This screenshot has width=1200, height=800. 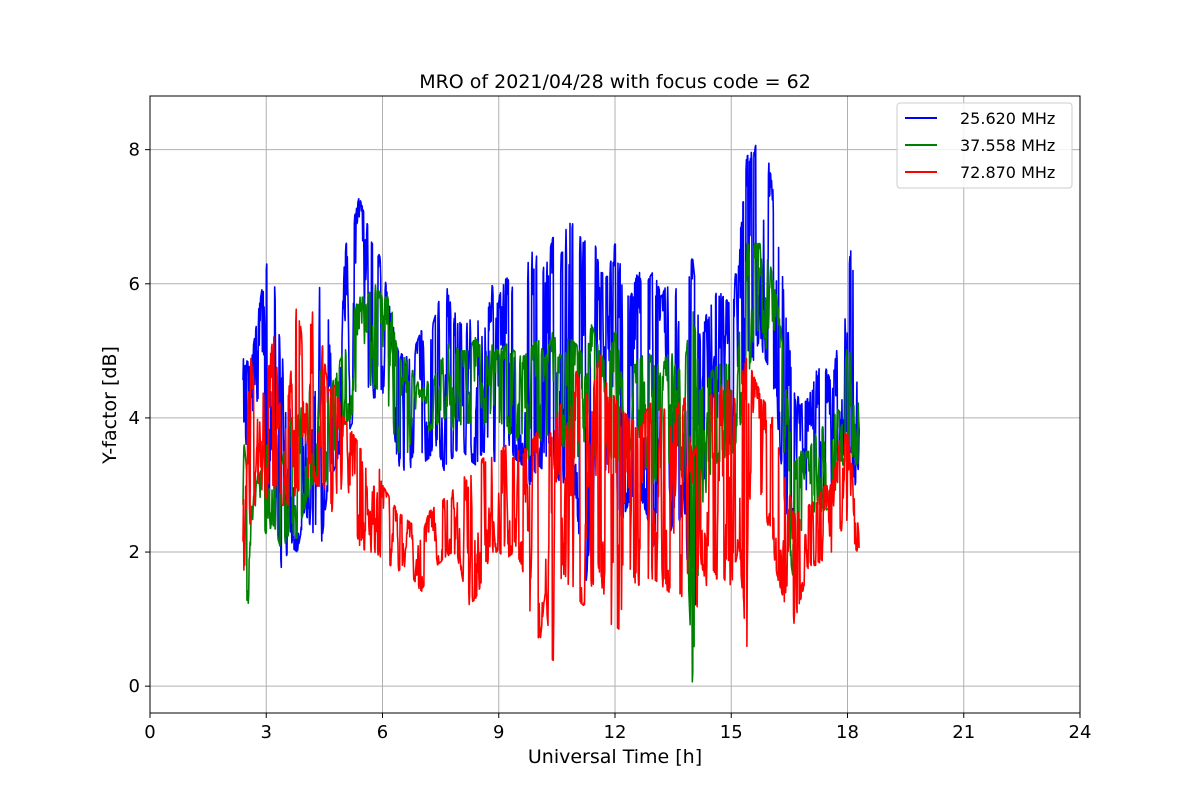 I want to click on chart-title: MRO of 2021/04/28 with focus code = 62, so click(x=615, y=82).